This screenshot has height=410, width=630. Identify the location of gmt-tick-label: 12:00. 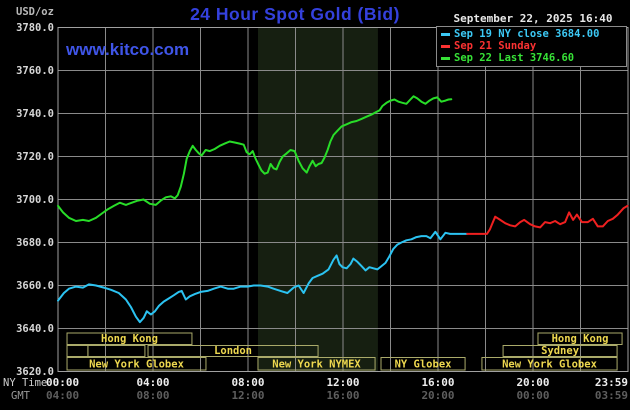
(248, 395).